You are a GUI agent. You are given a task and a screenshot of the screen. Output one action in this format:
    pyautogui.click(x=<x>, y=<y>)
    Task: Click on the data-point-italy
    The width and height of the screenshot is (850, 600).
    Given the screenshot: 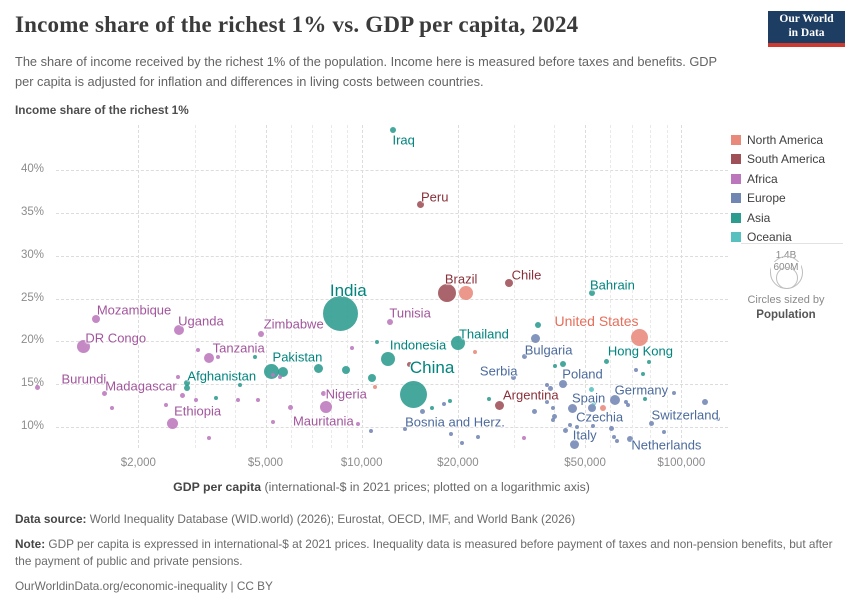 What is the action you would take?
    pyautogui.click(x=575, y=445)
    